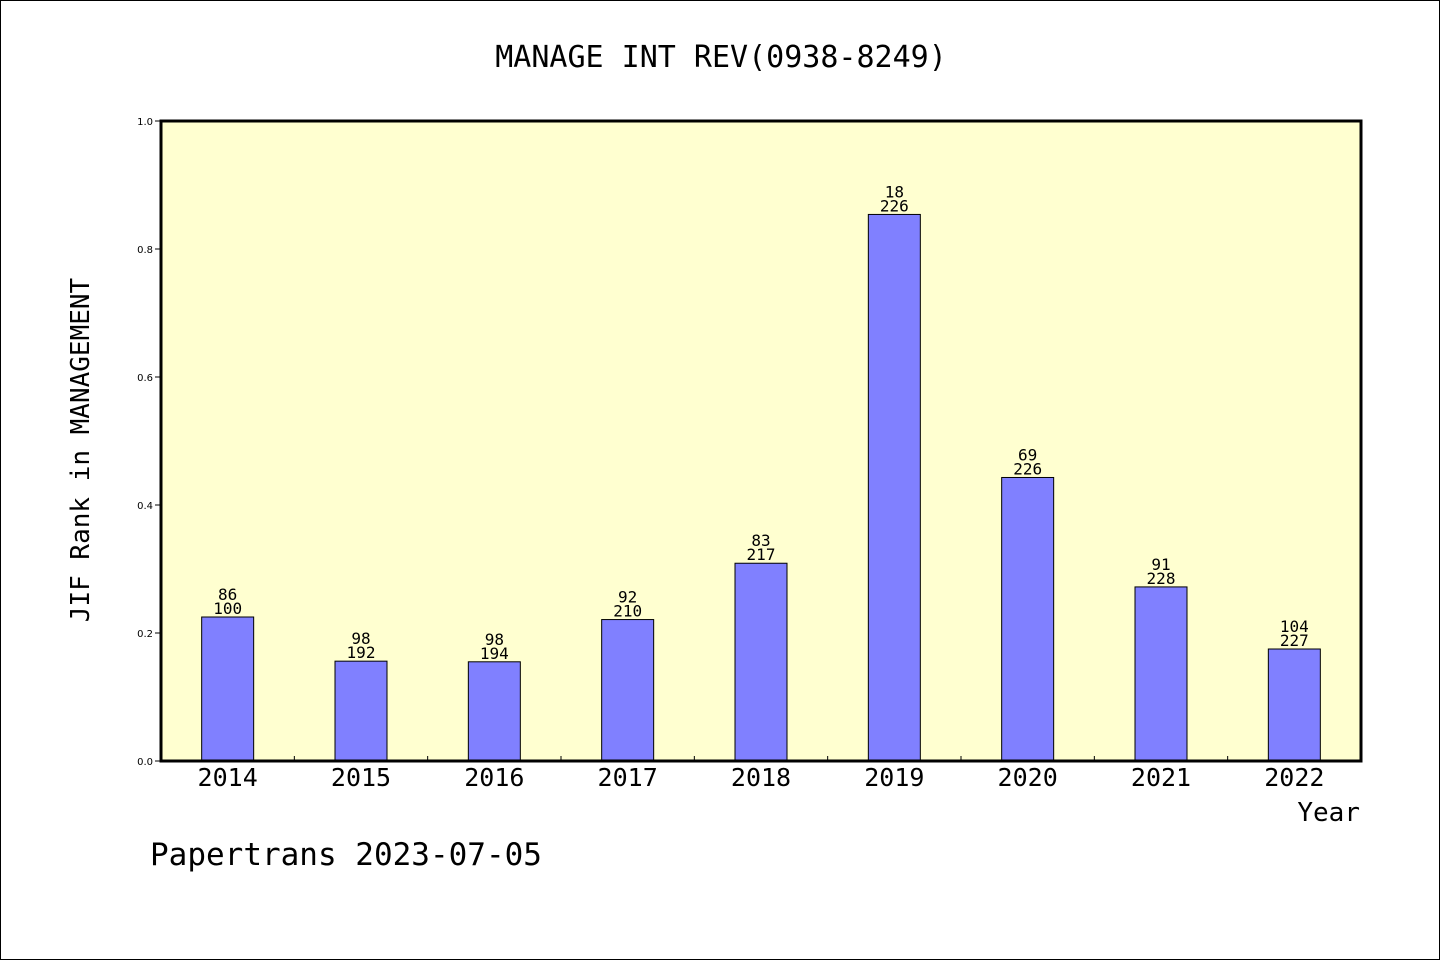 The height and width of the screenshot is (960, 1440). What do you see at coordinates (894, 777) in the screenshot?
I see `x-tick-label: 2019` at bounding box center [894, 777].